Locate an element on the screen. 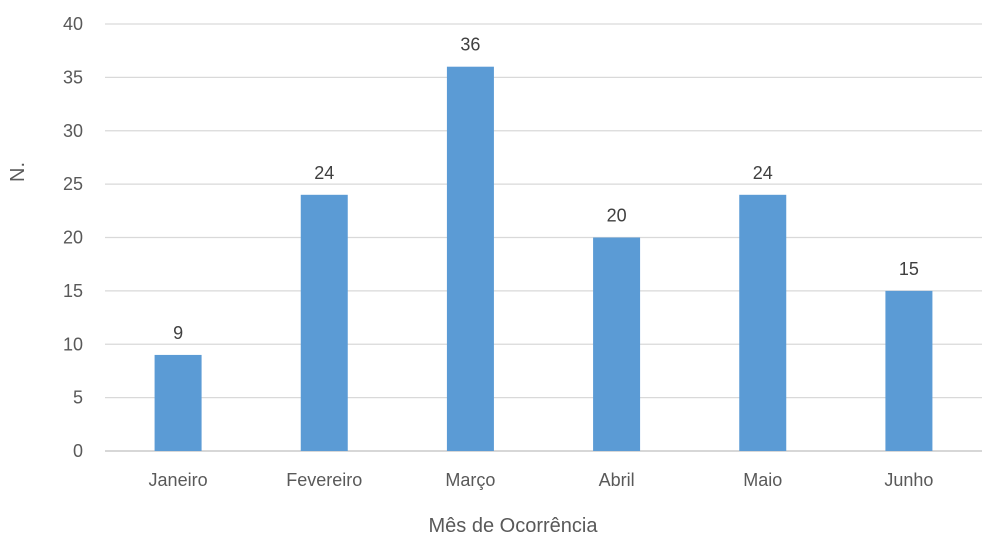 This screenshot has width=982, height=545. x-tick-label: Fevereiro is located at coordinates (324, 480).